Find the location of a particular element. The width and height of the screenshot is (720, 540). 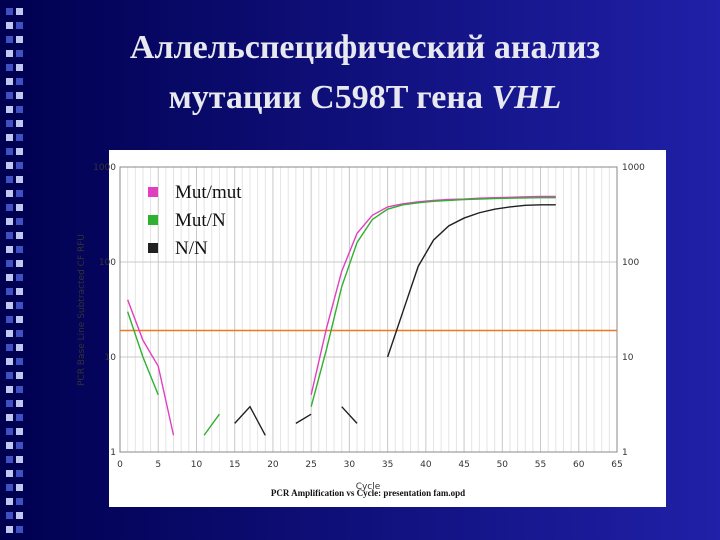

x-tick-label: 20 is located at coordinates (273, 465).